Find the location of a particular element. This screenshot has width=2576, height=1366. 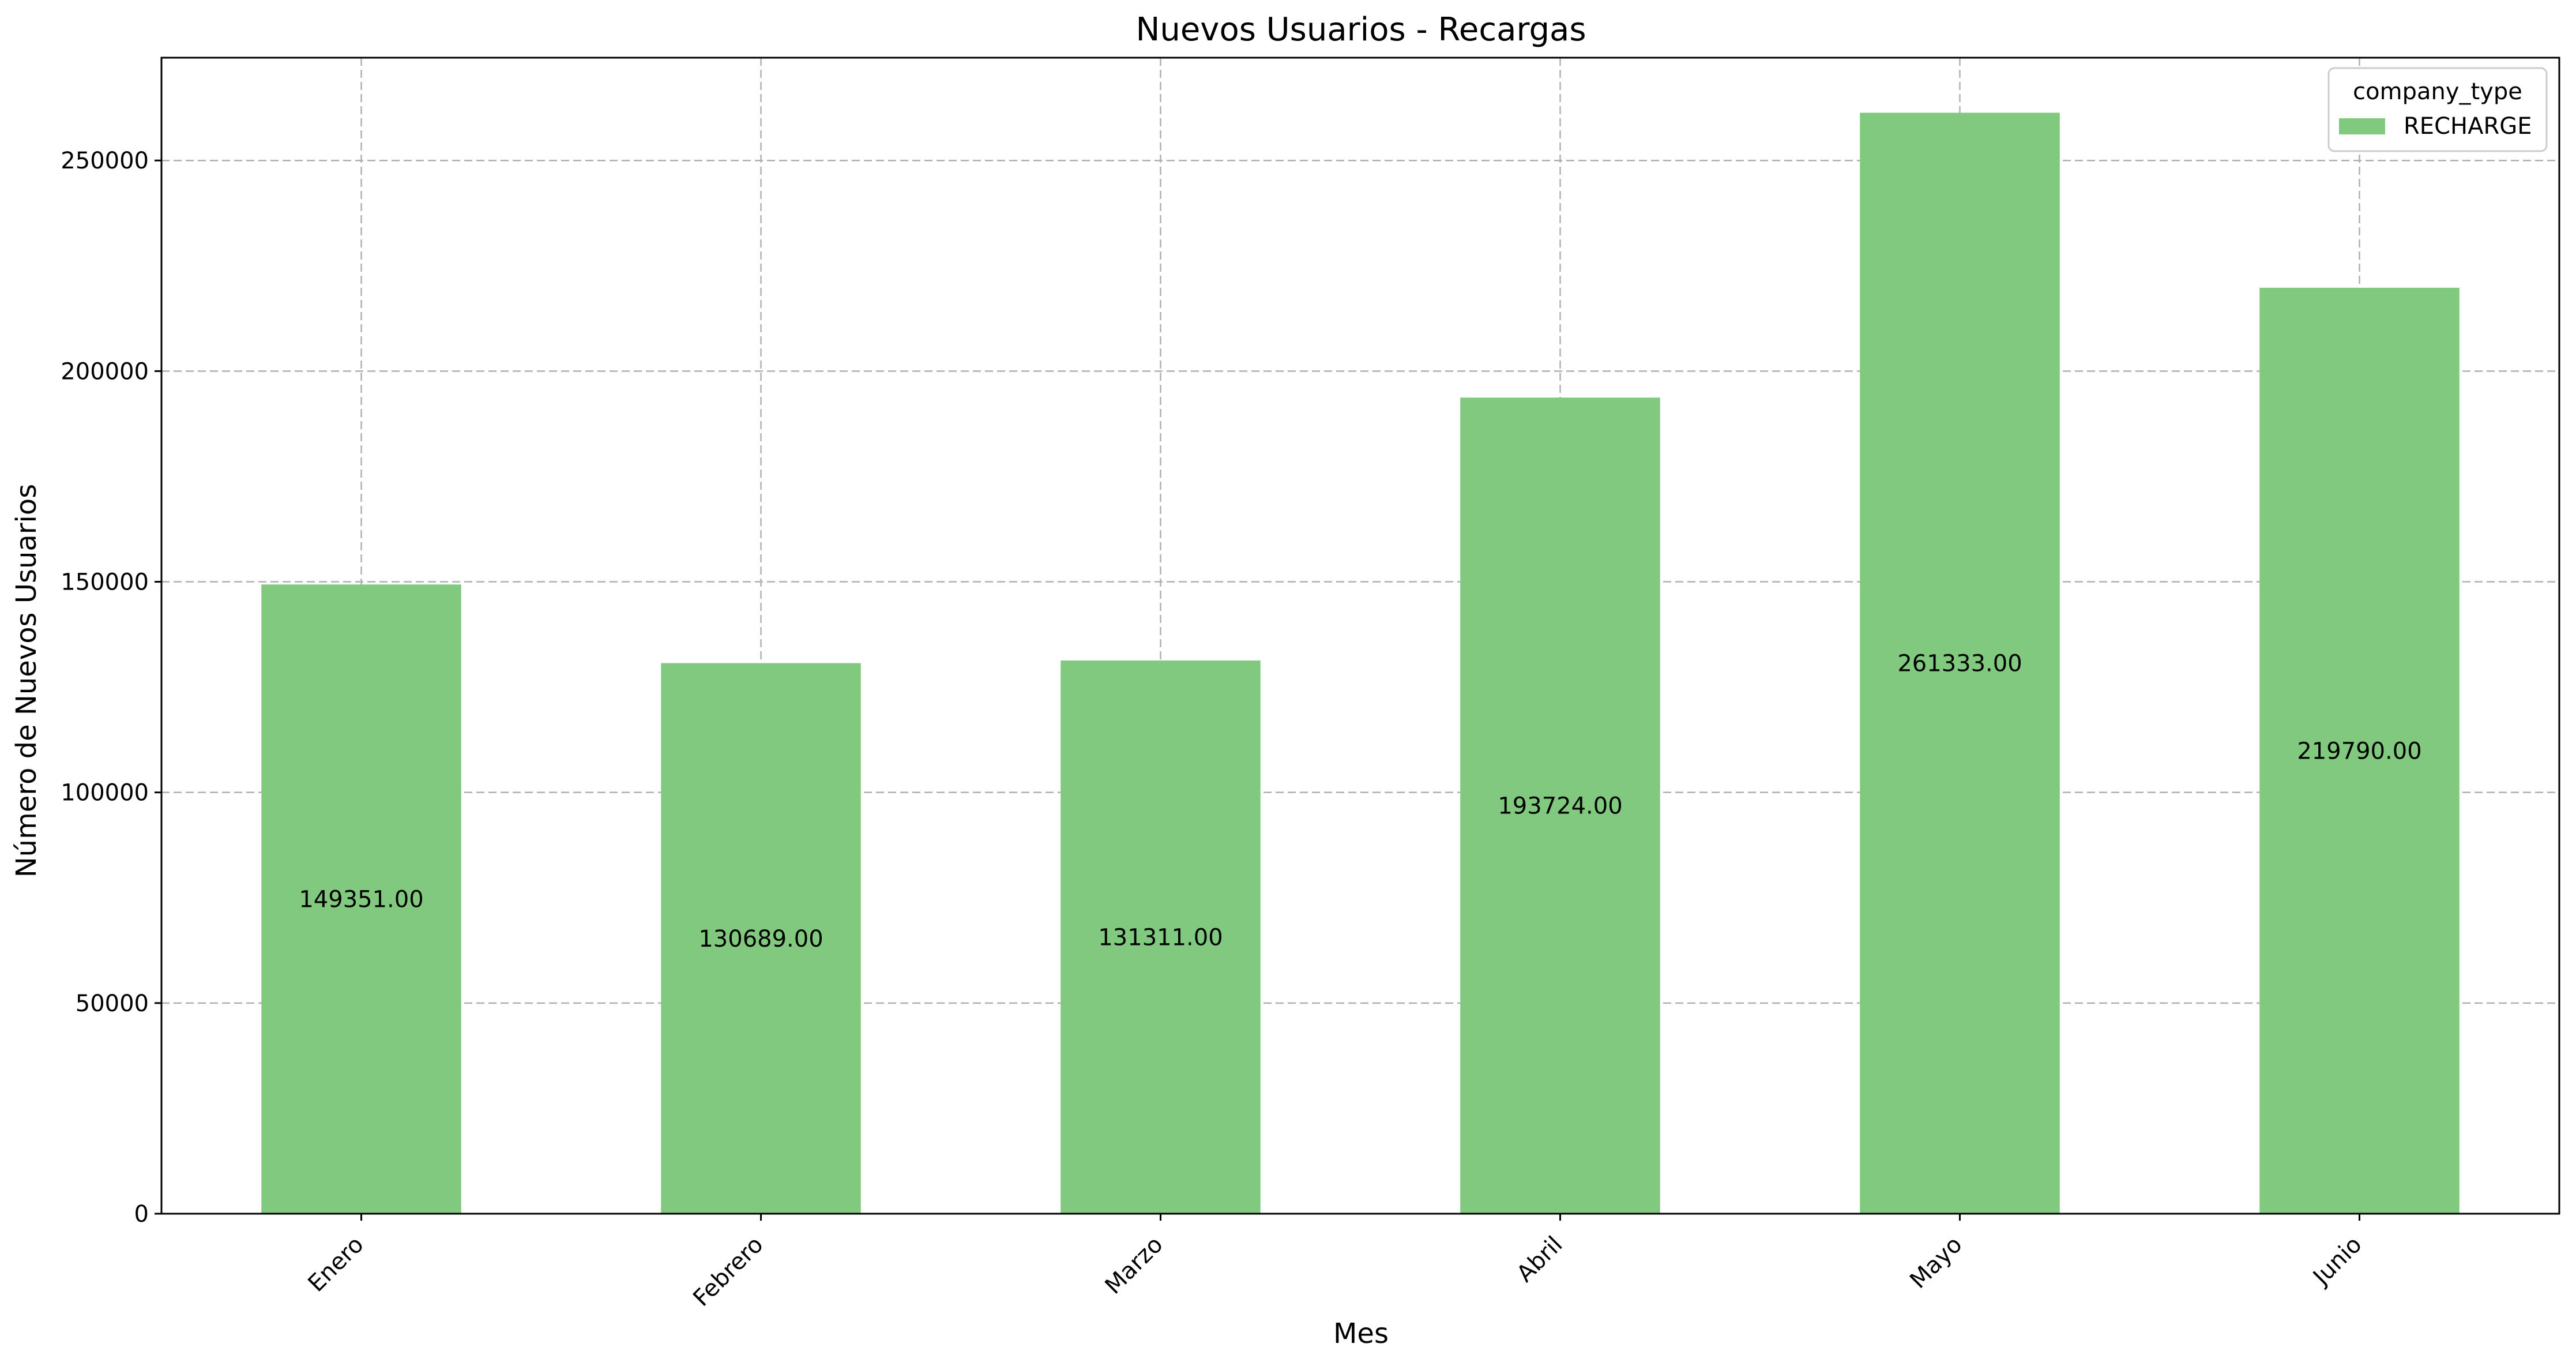

bar-value-label: 149351.00 is located at coordinates (361, 900).